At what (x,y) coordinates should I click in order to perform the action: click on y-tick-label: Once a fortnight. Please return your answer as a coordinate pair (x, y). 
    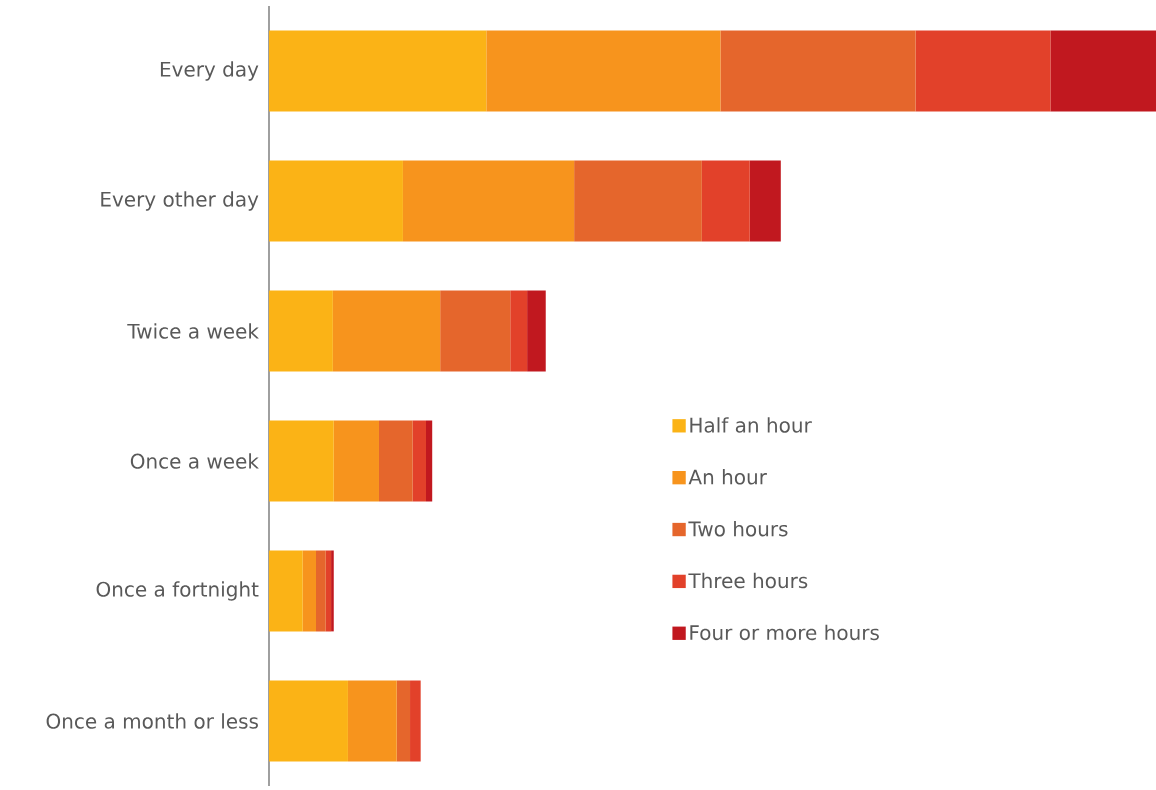
    Looking at the image, I should click on (177, 591).